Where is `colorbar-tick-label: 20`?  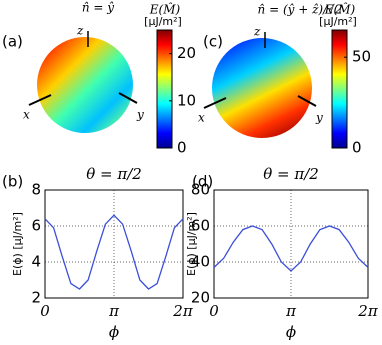 colorbar-tick-label: 20 is located at coordinates (186, 53).